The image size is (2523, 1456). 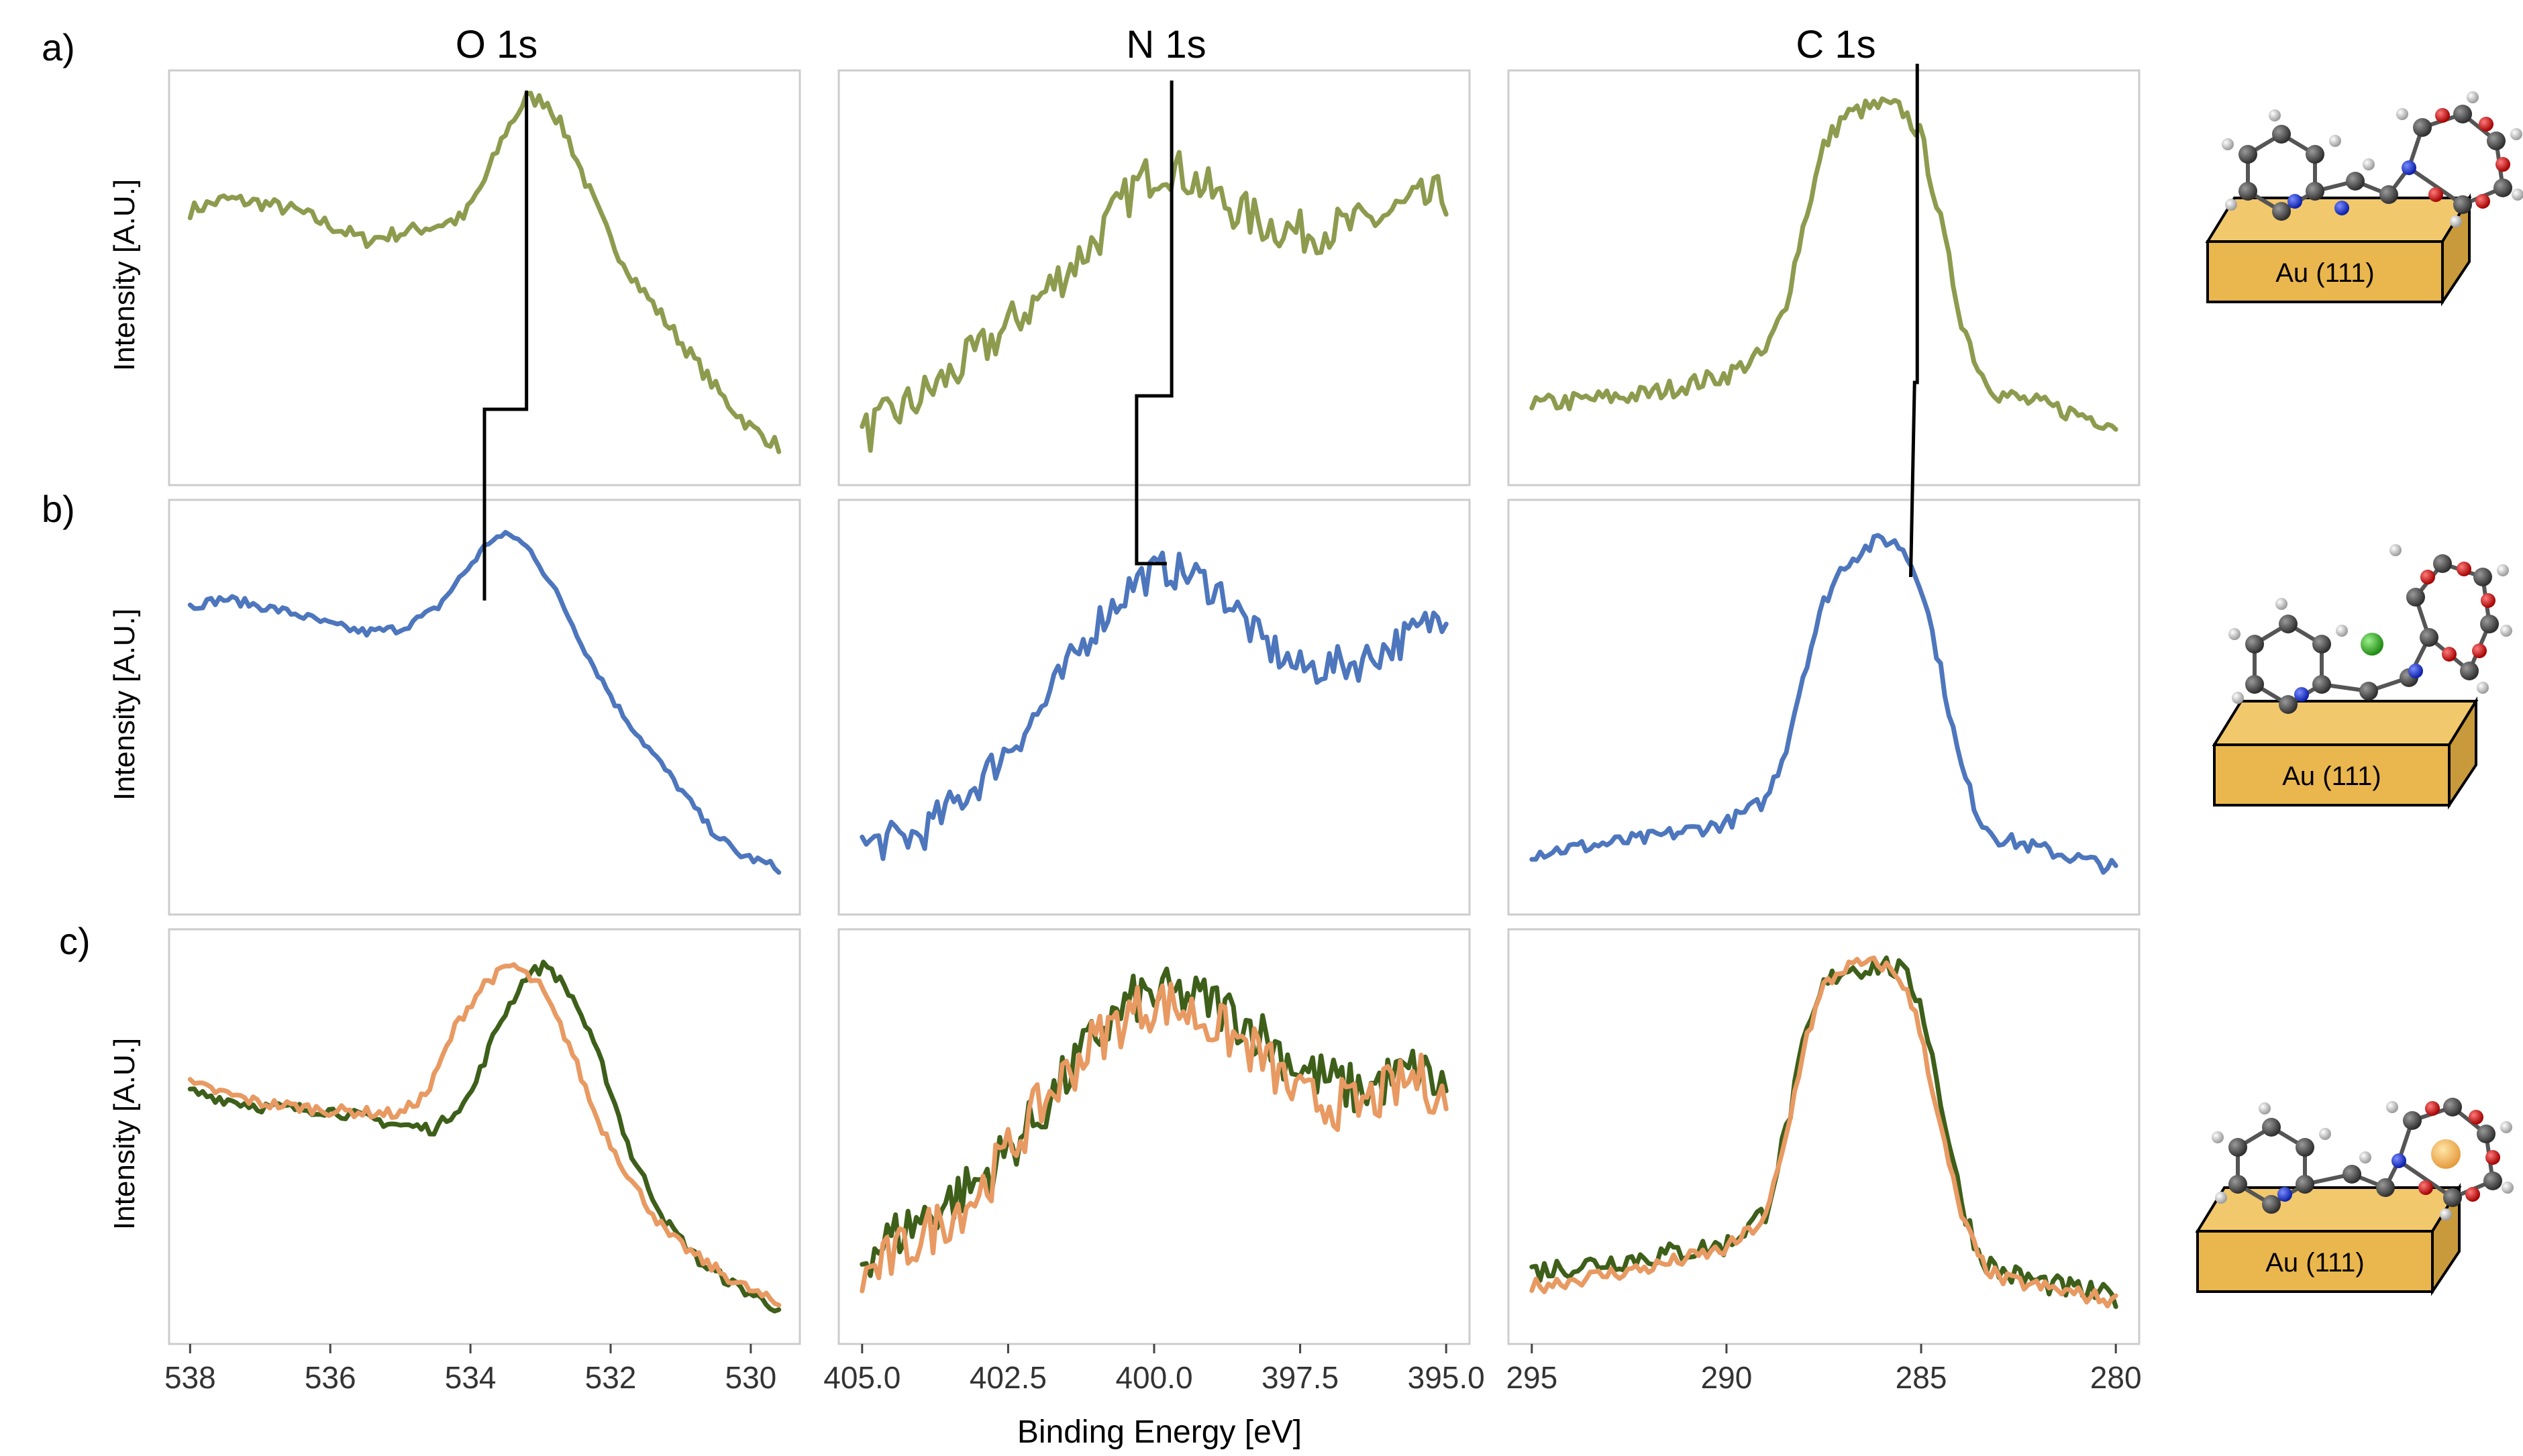 I want to click on x-tick-label-c-O1s-1: 536, so click(x=330, y=1377).